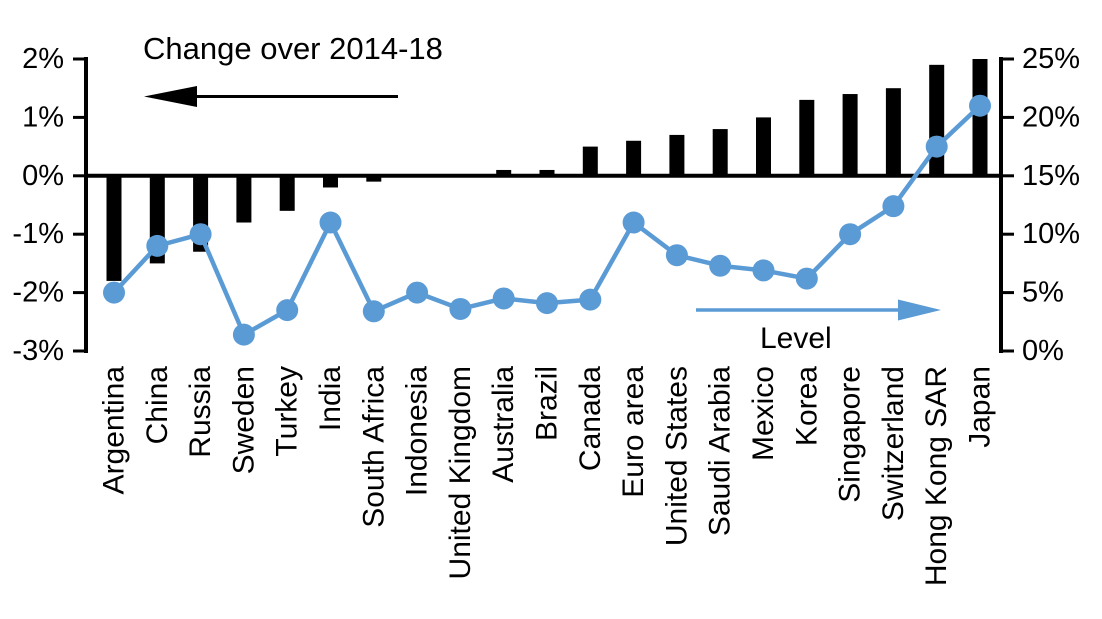 The height and width of the screenshot is (619, 1102). Describe the element at coordinates (287, 193) in the screenshot. I see `bar-turkey` at that location.